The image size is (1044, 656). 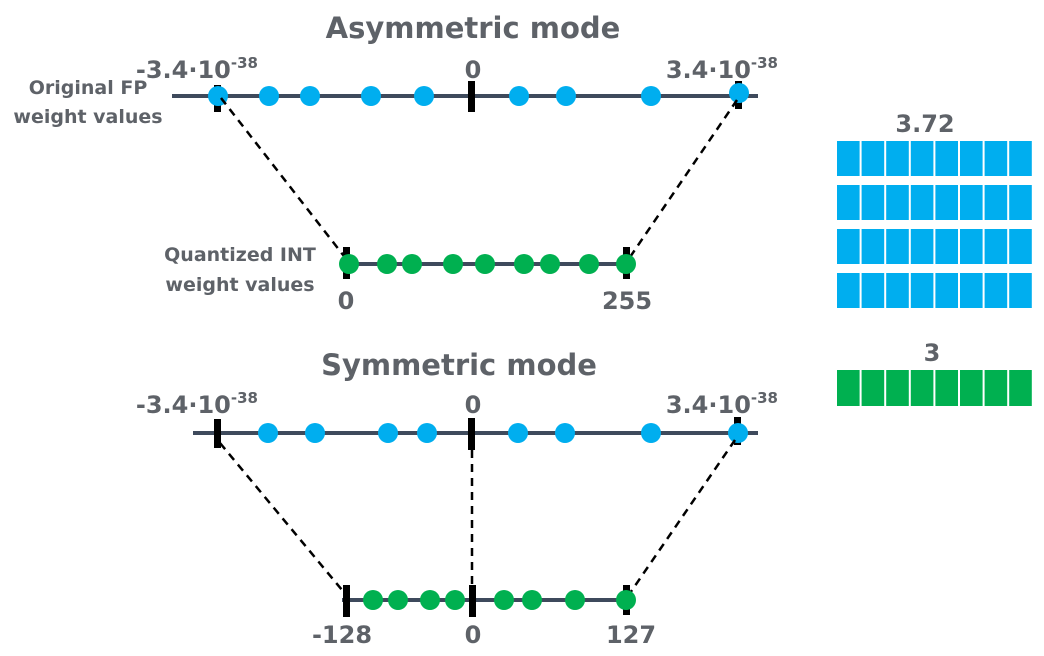 I want to click on asym-map-line-right, so click(x=682, y=180).